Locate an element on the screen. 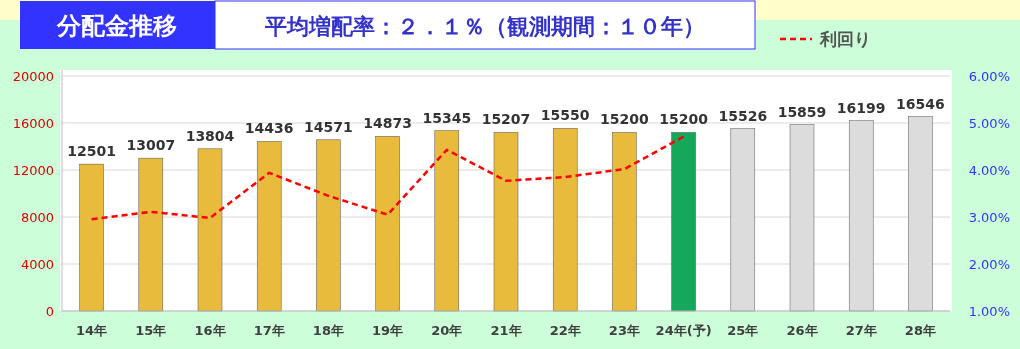 This screenshot has height=349, width=1020. x-tick-label: 21年 is located at coordinates (506, 330).